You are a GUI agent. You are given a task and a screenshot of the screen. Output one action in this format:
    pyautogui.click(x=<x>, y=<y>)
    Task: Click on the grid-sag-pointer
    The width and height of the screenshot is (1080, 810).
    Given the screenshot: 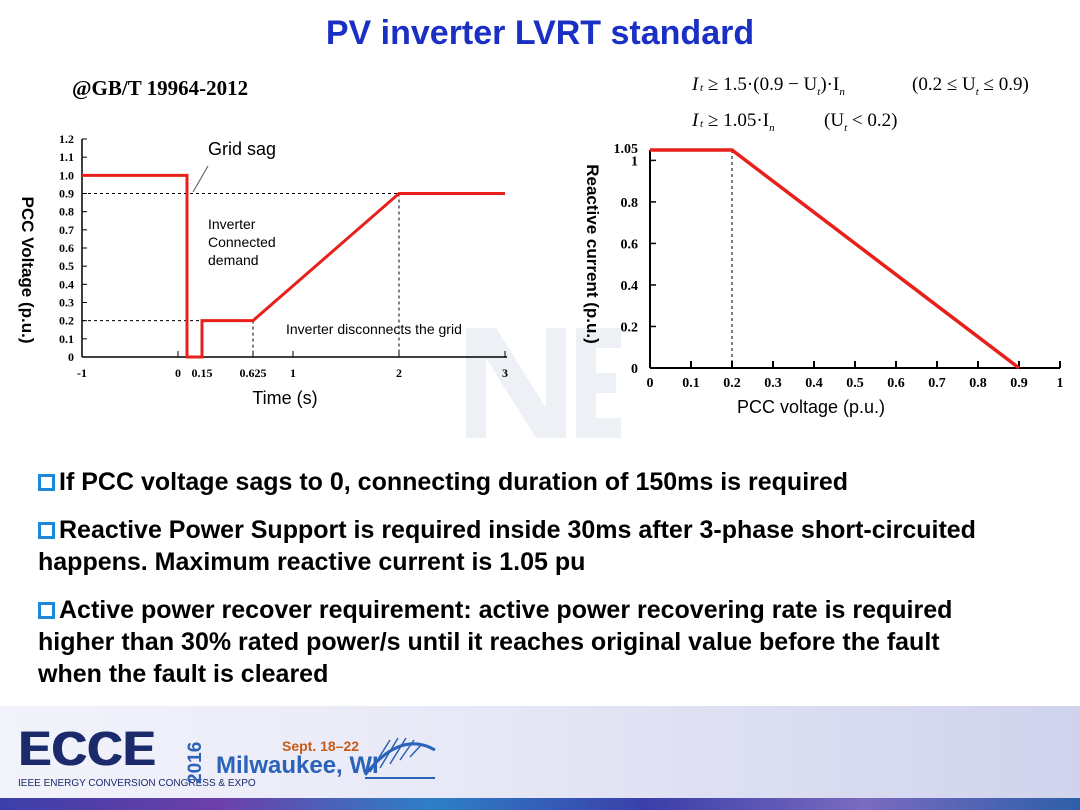 What is the action you would take?
    pyautogui.click(x=200, y=179)
    